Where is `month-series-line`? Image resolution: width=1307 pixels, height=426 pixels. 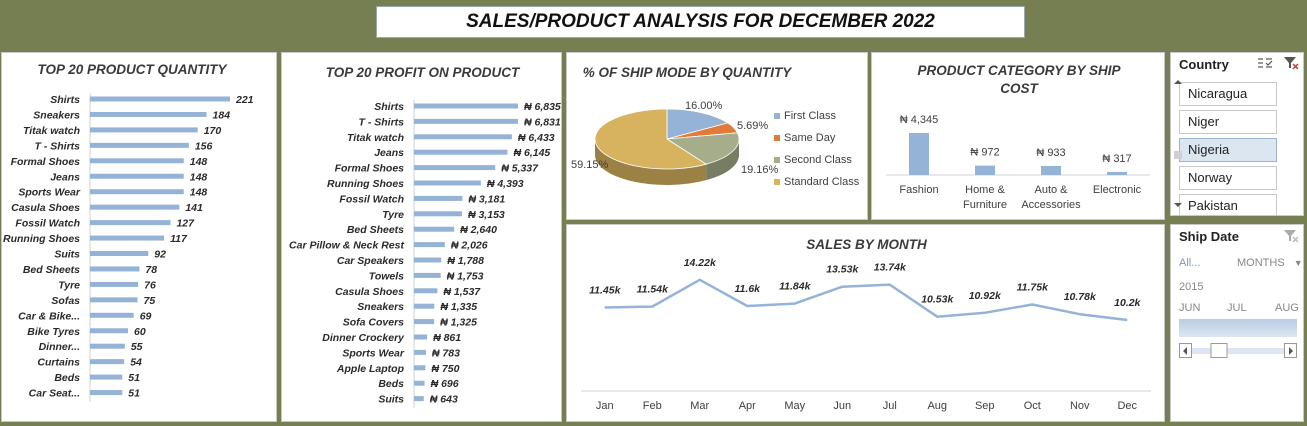
month-series-line is located at coordinates (866, 300).